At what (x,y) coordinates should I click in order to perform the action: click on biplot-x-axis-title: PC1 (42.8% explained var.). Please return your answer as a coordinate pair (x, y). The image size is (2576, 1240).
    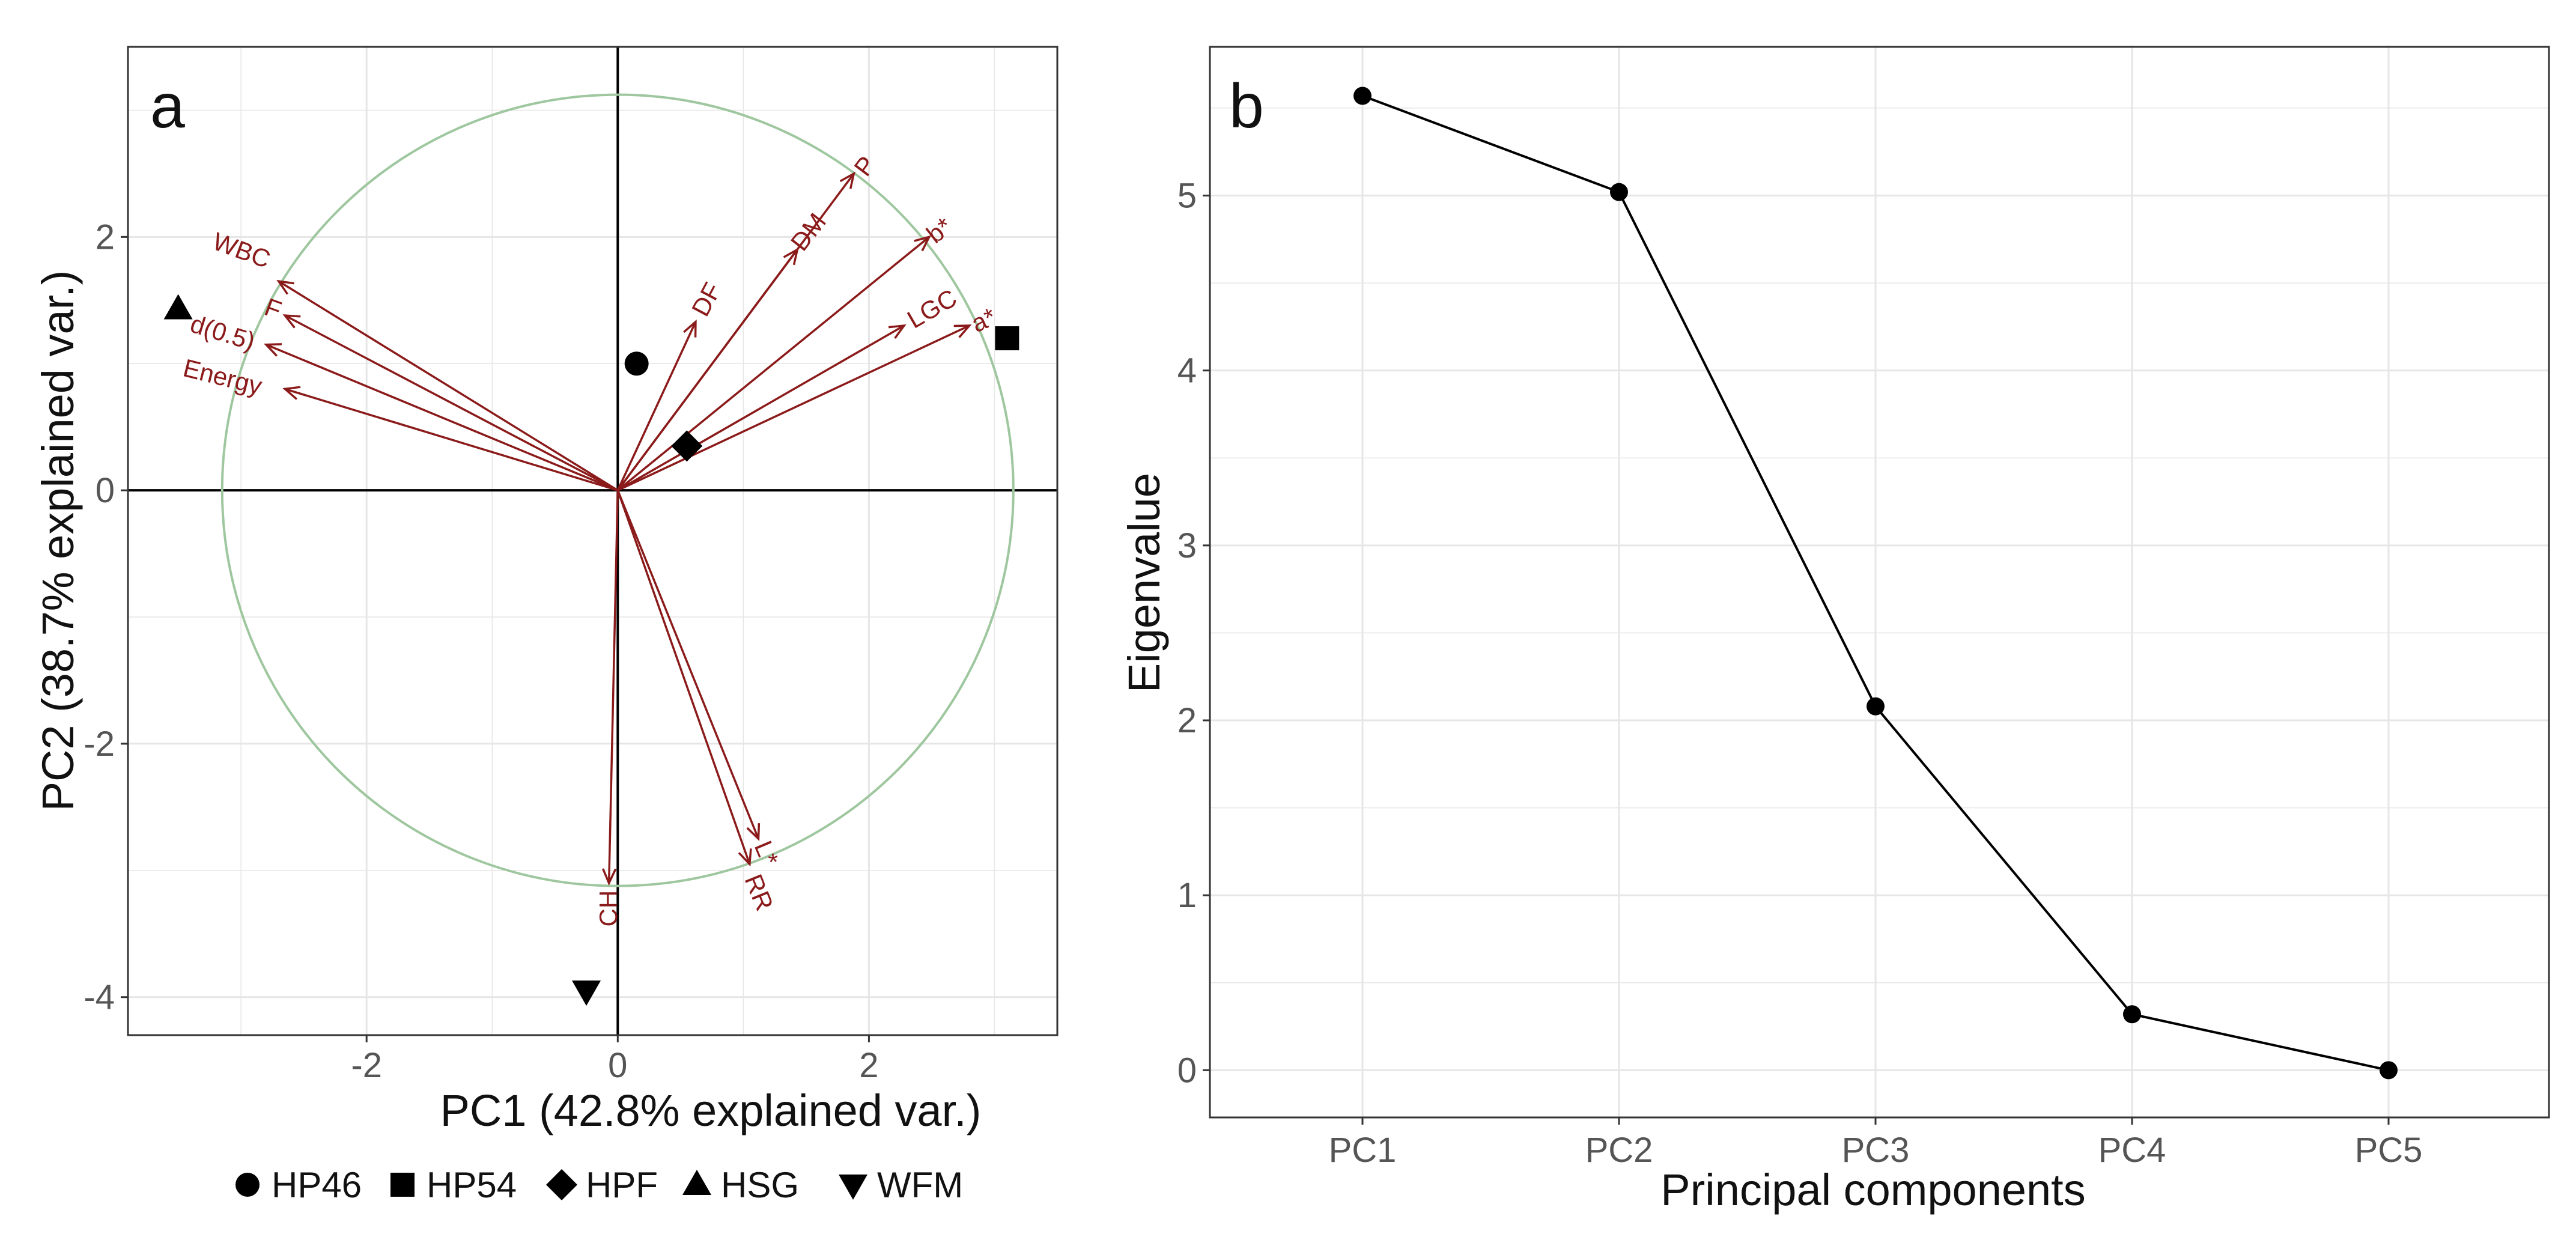
    Looking at the image, I should click on (711, 1110).